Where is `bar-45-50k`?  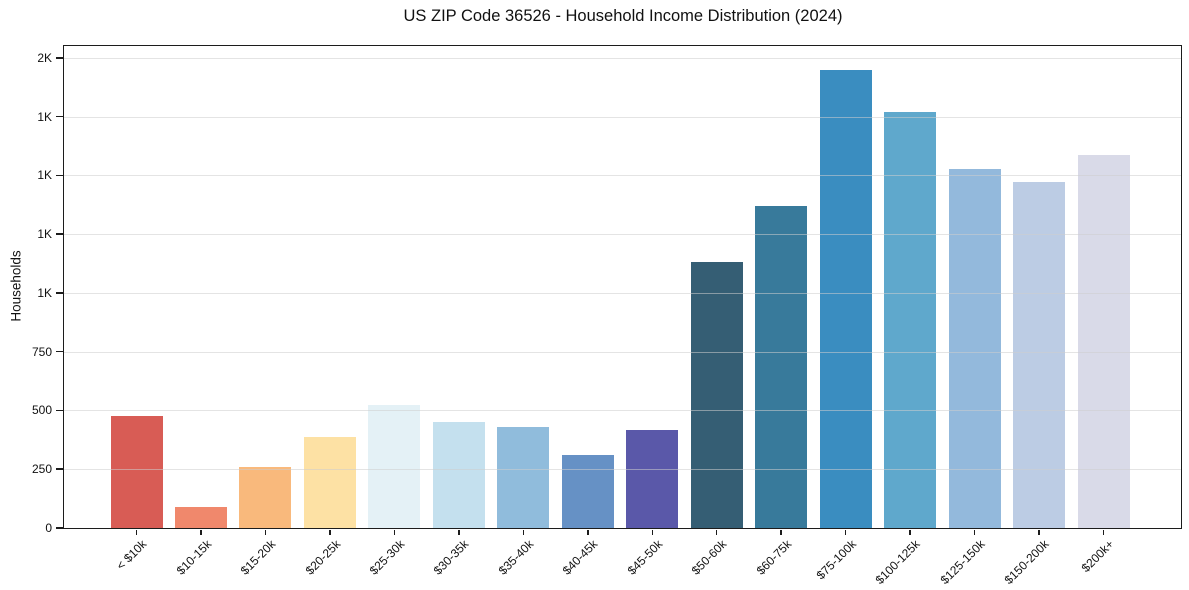
bar-45-50k is located at coordinates (652, 479).